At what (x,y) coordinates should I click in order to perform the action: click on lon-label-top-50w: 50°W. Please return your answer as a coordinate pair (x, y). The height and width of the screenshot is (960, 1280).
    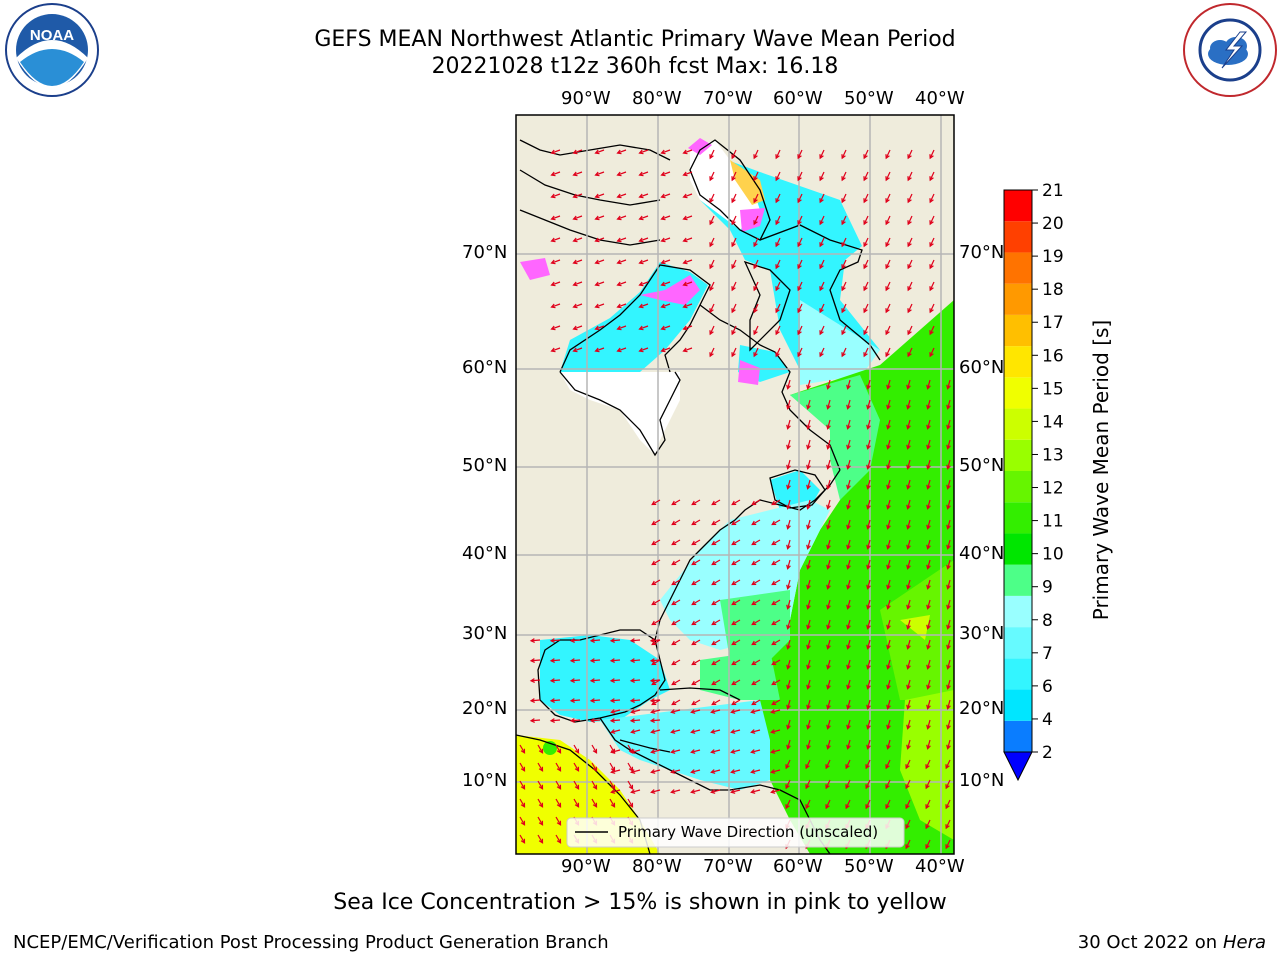
    Looking at the image, I should click on (869, 98).